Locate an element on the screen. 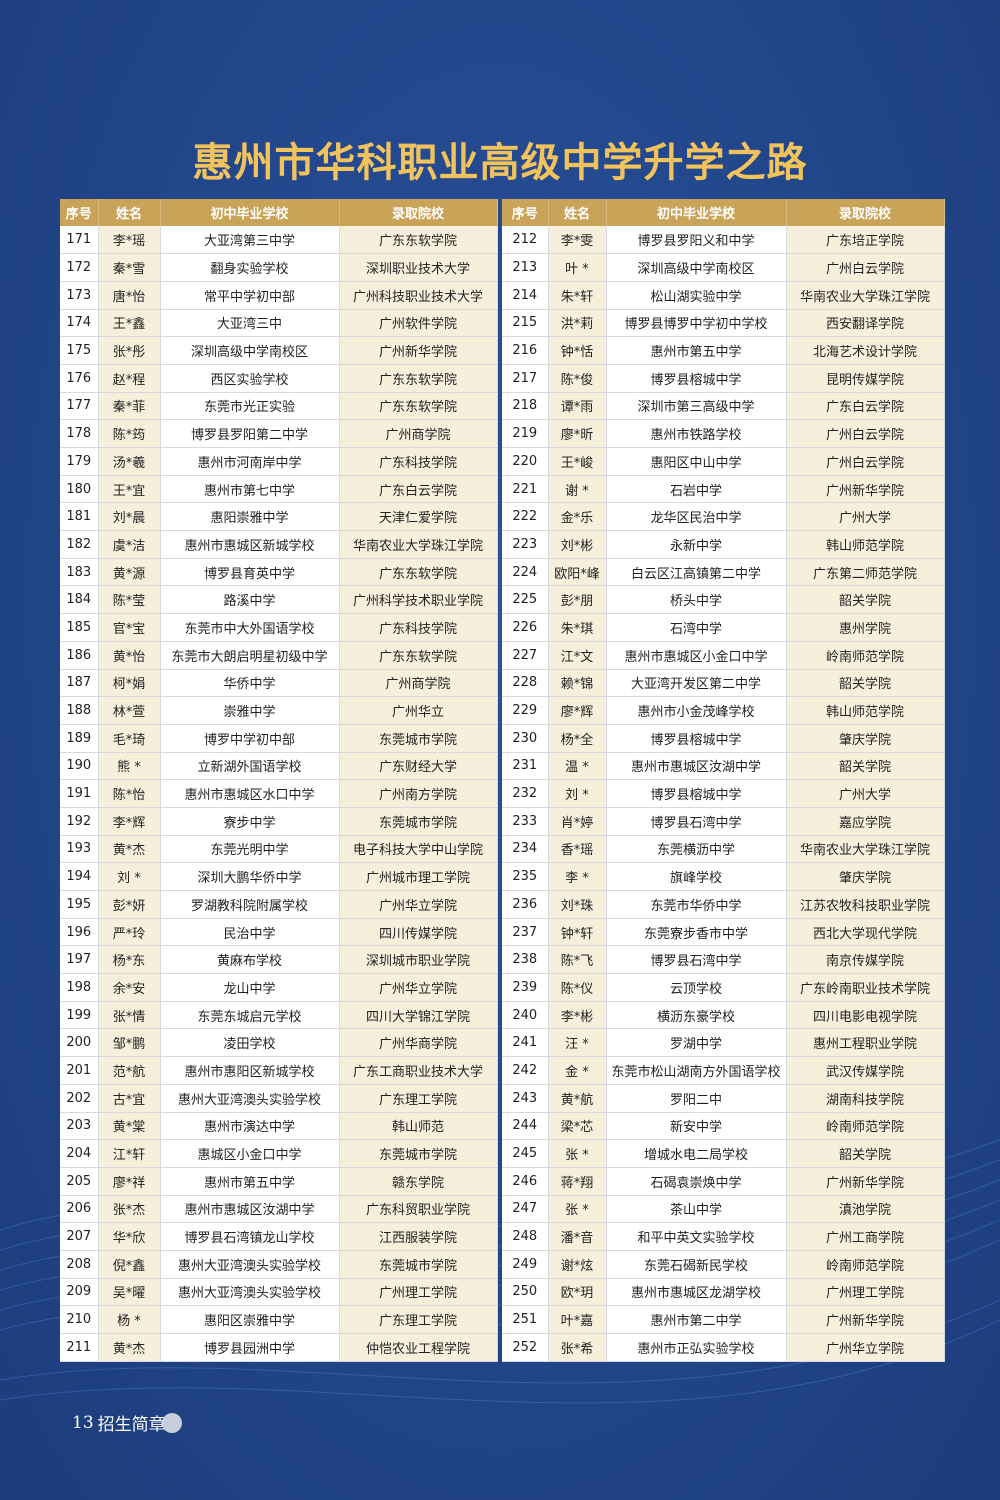  table-row: 207 华*欣 博罗县石湾镇龙山学校 江西服装学院 is located at coordinates (279, 1236).